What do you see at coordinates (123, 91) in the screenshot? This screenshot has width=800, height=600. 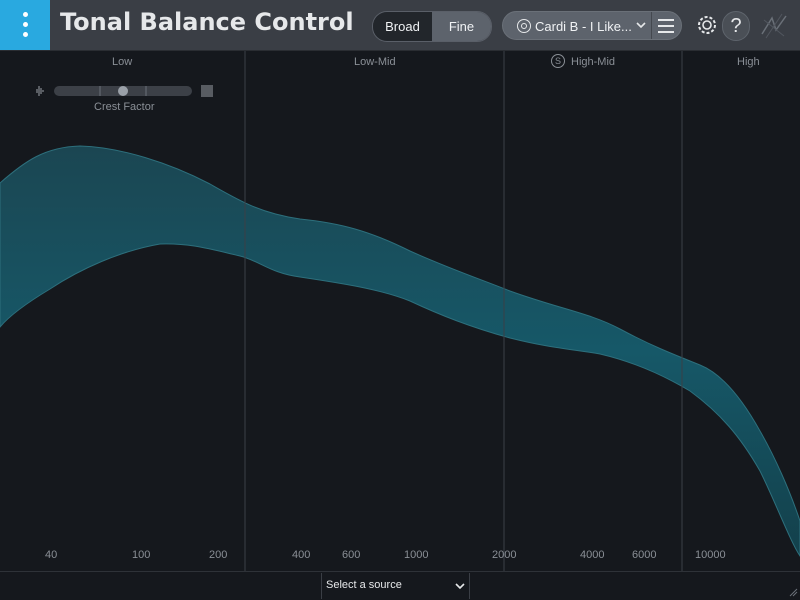 I see `crest-factor-handle` at bounding box center [123, 91].